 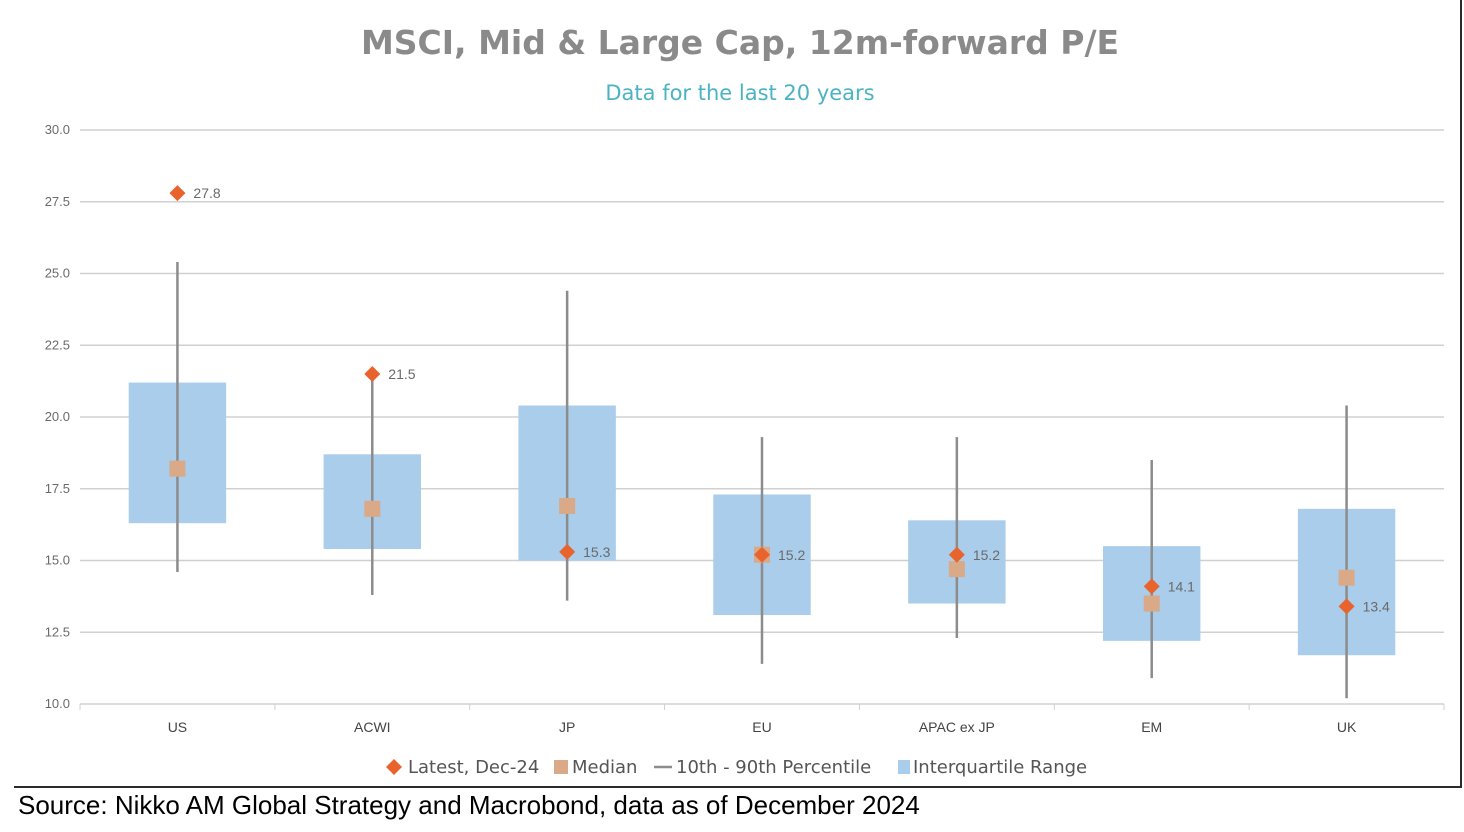 I want to click on y-tick-label: 15.0, so click(x=57, y=560).